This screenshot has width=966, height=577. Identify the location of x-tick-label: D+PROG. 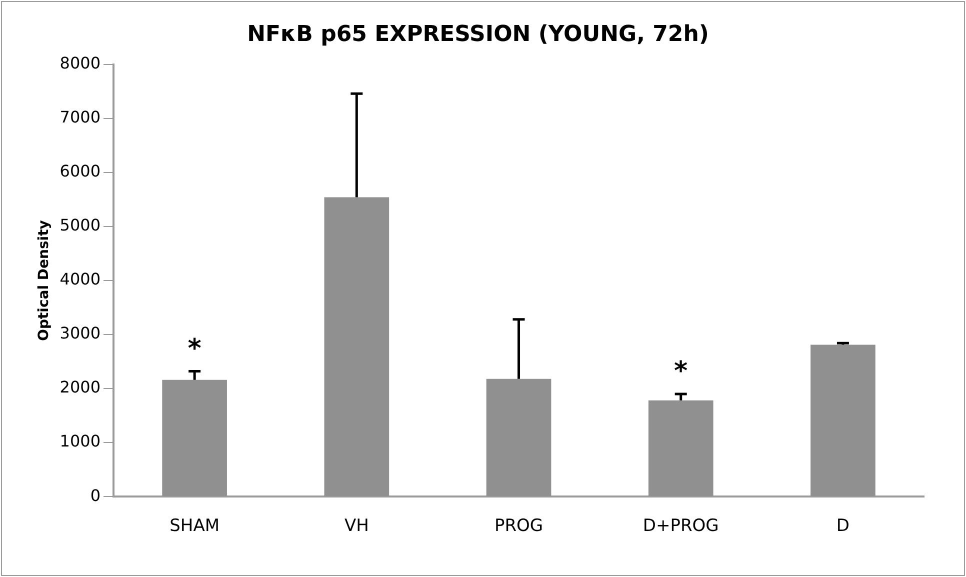
(680, 526).